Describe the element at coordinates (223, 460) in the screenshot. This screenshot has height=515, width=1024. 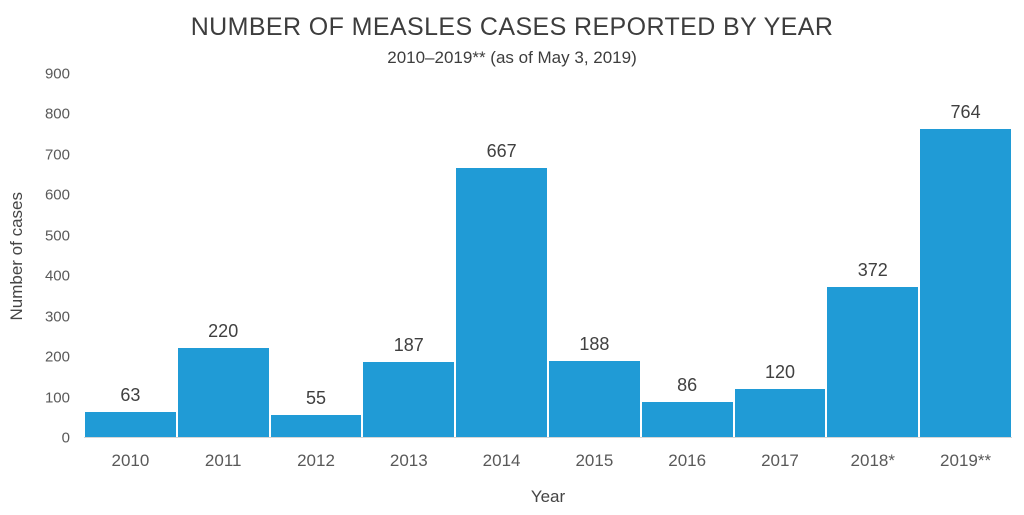
I see `x-tick-label: 2011` at that location.